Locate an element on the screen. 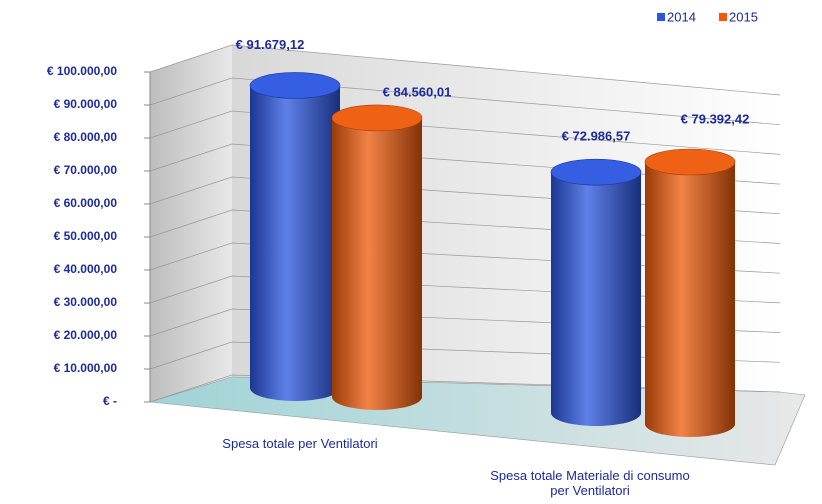 This screenshot has height=504, width=822. legend-label: 2014 is located at coordinates (681, 16).